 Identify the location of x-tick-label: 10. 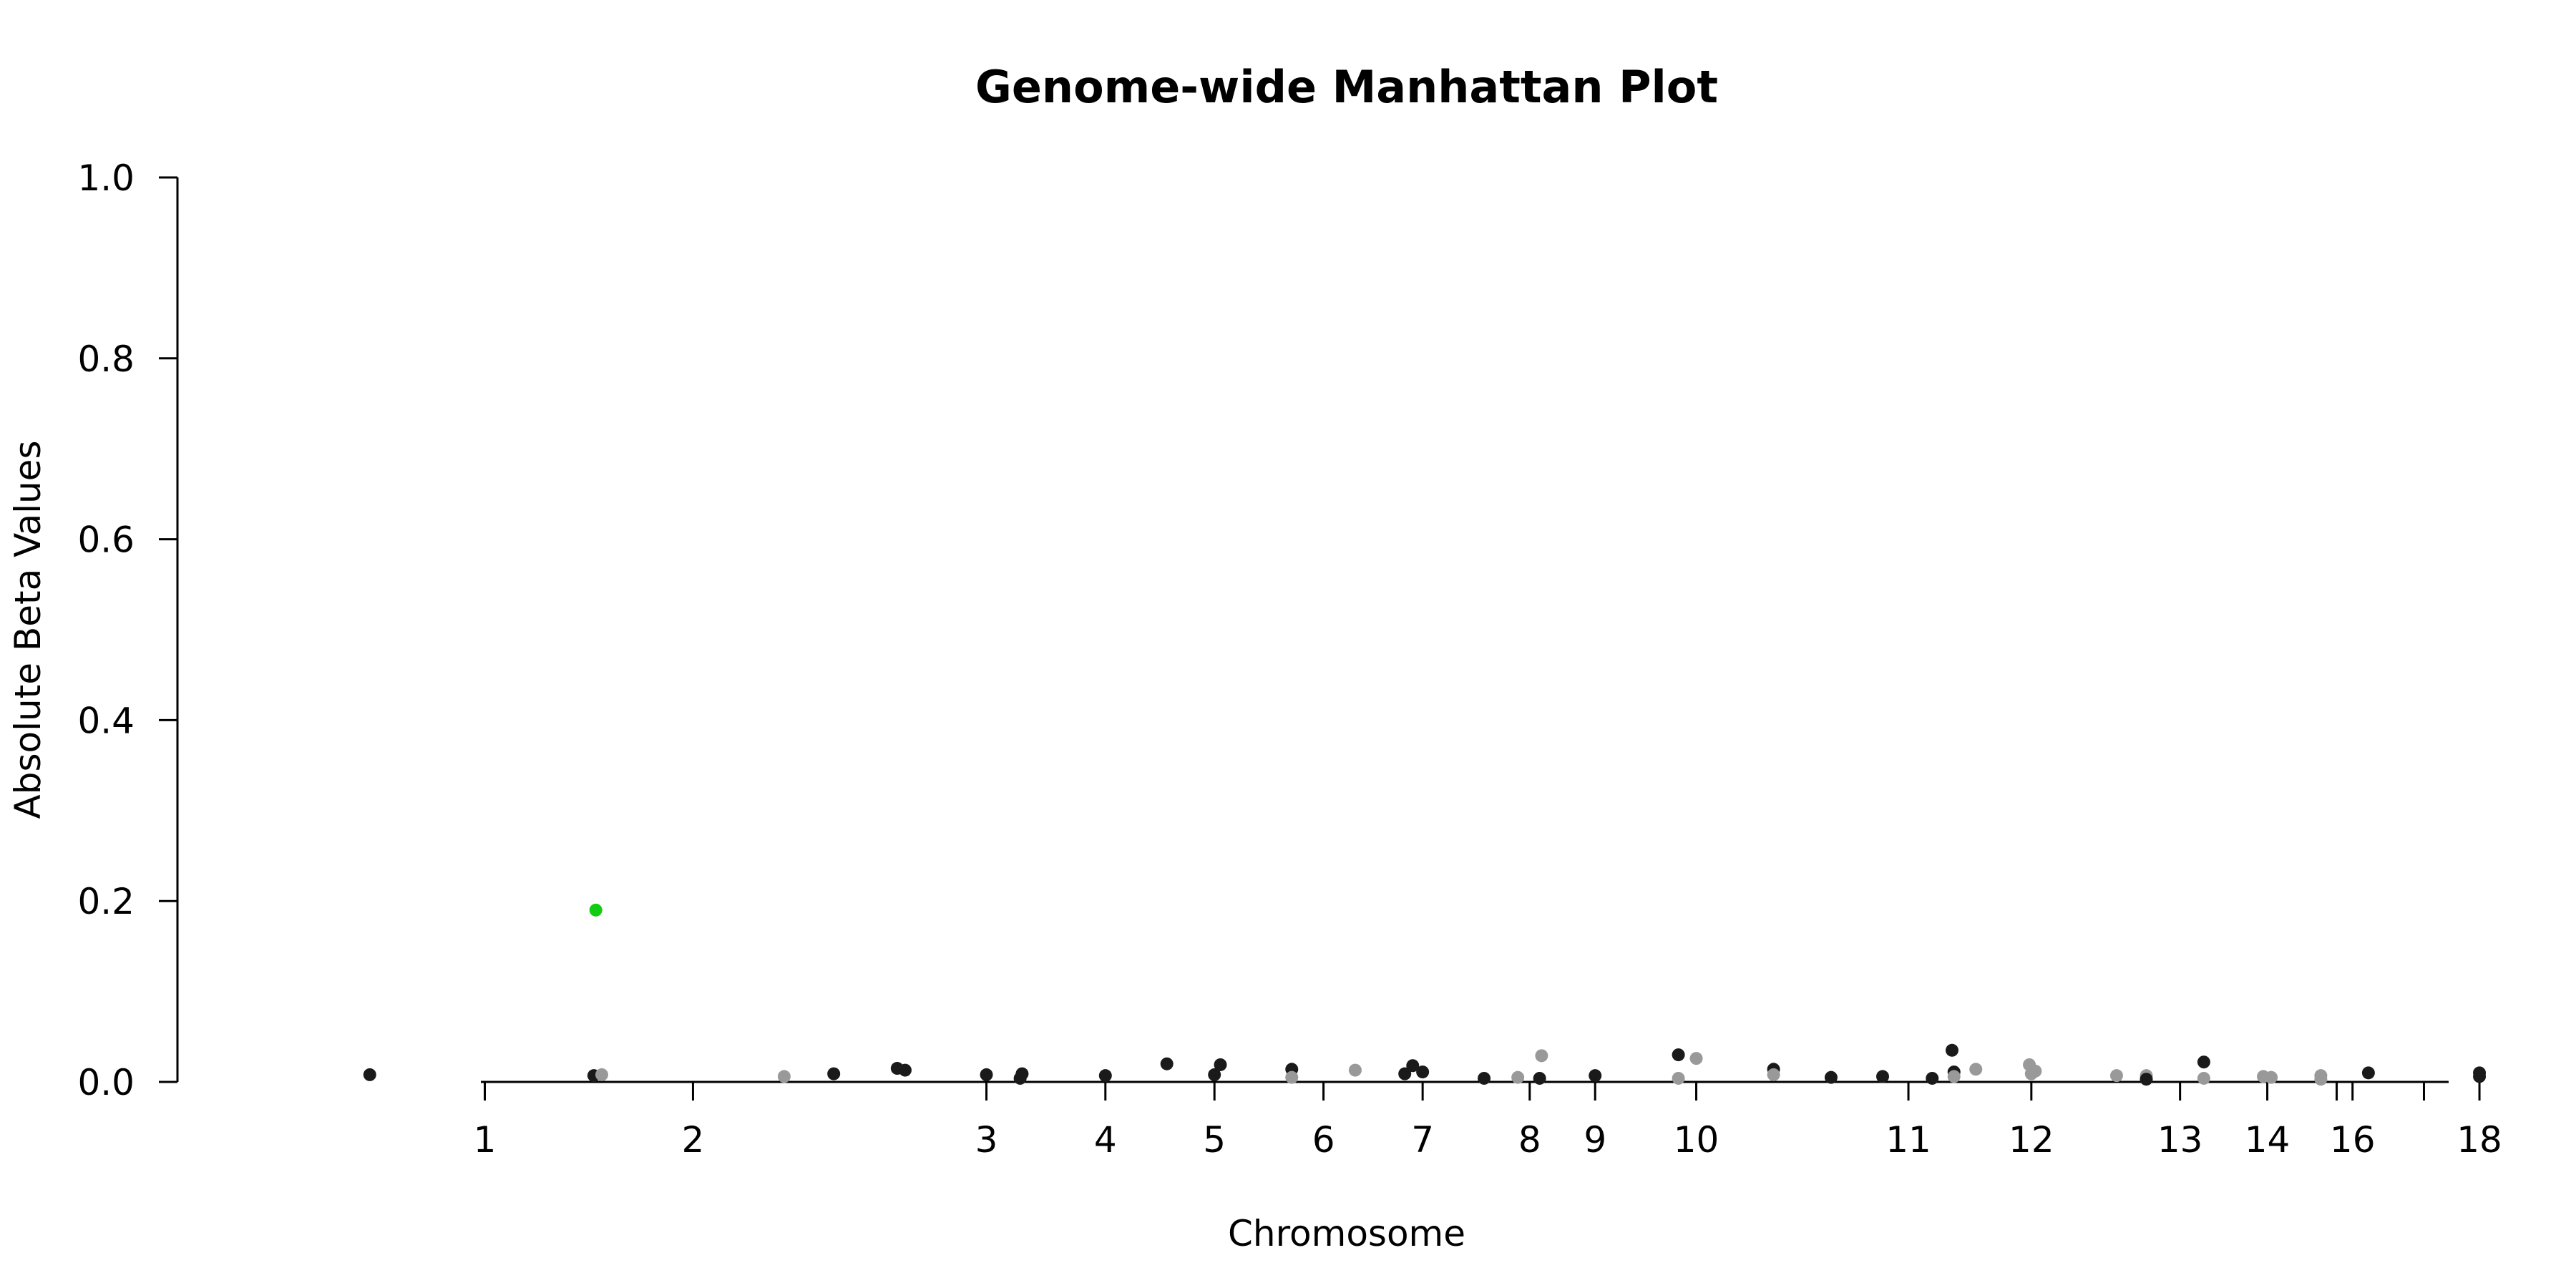
(1696, 1140).